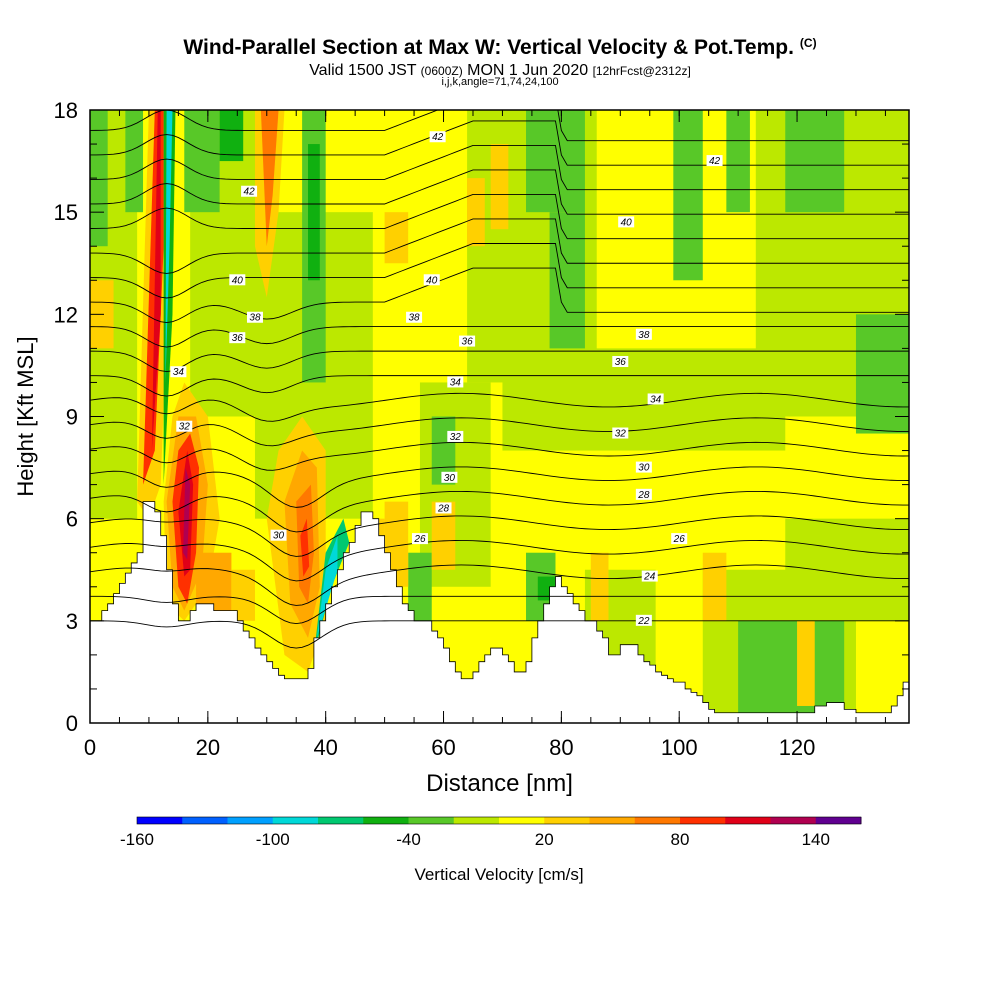  What do you see at coordinates (528, 70) in the screenshot?
I see `valid-date: MON 1 Jun 2020` at bounding box center [528, 70].